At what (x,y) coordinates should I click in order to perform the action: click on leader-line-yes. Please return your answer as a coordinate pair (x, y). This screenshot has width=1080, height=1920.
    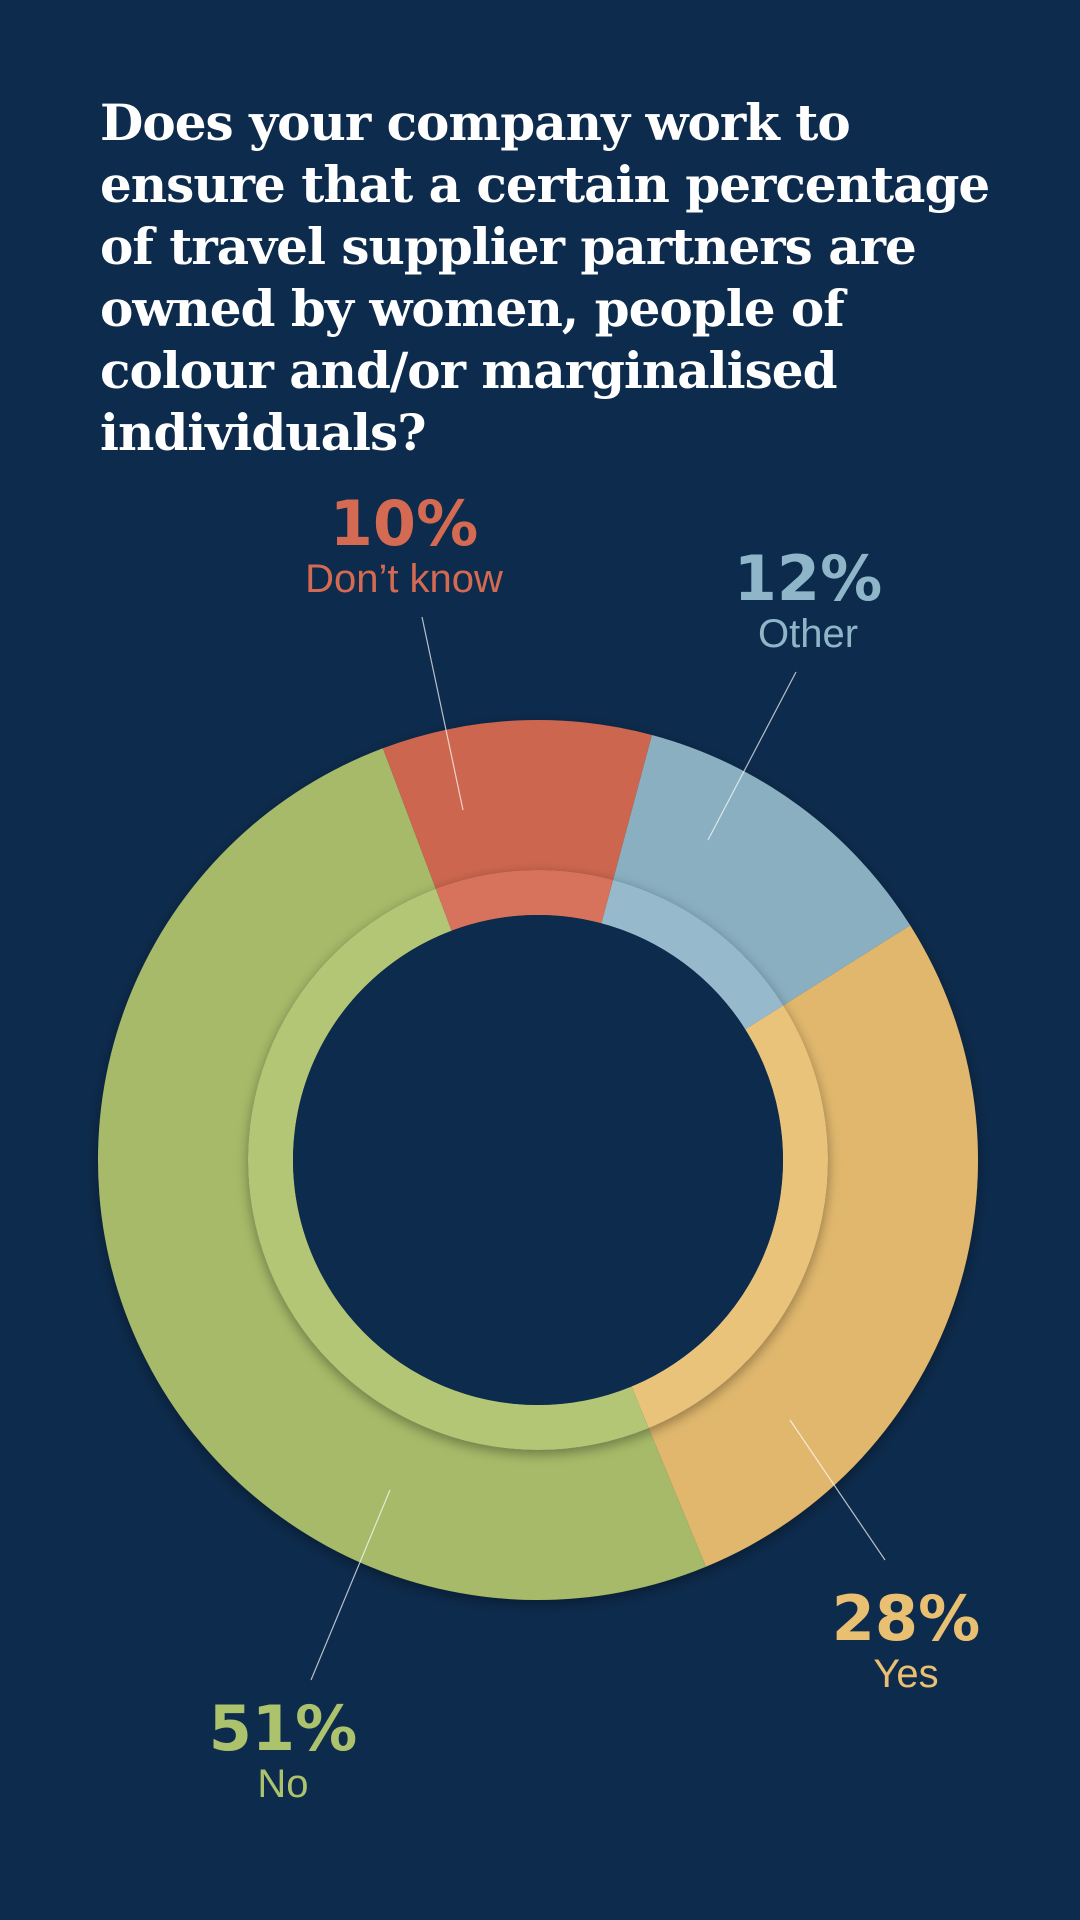
    Looking at the image, I should click on (837, 1490).